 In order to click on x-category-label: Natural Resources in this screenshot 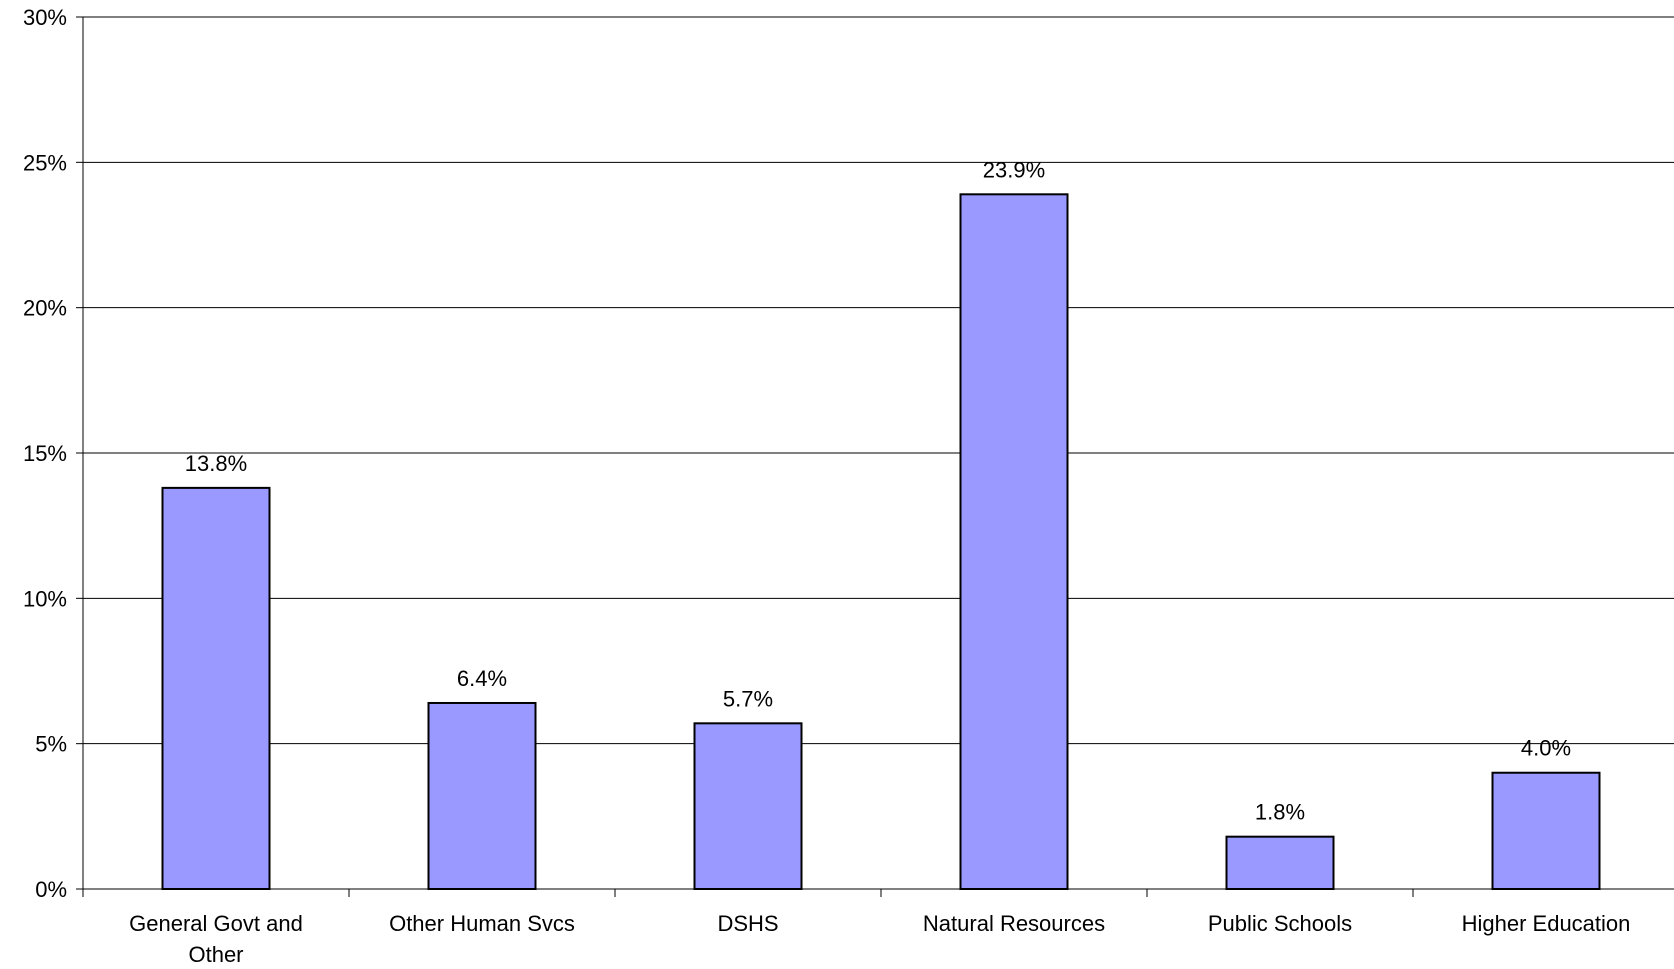, I will do `click(1014, 923)`.